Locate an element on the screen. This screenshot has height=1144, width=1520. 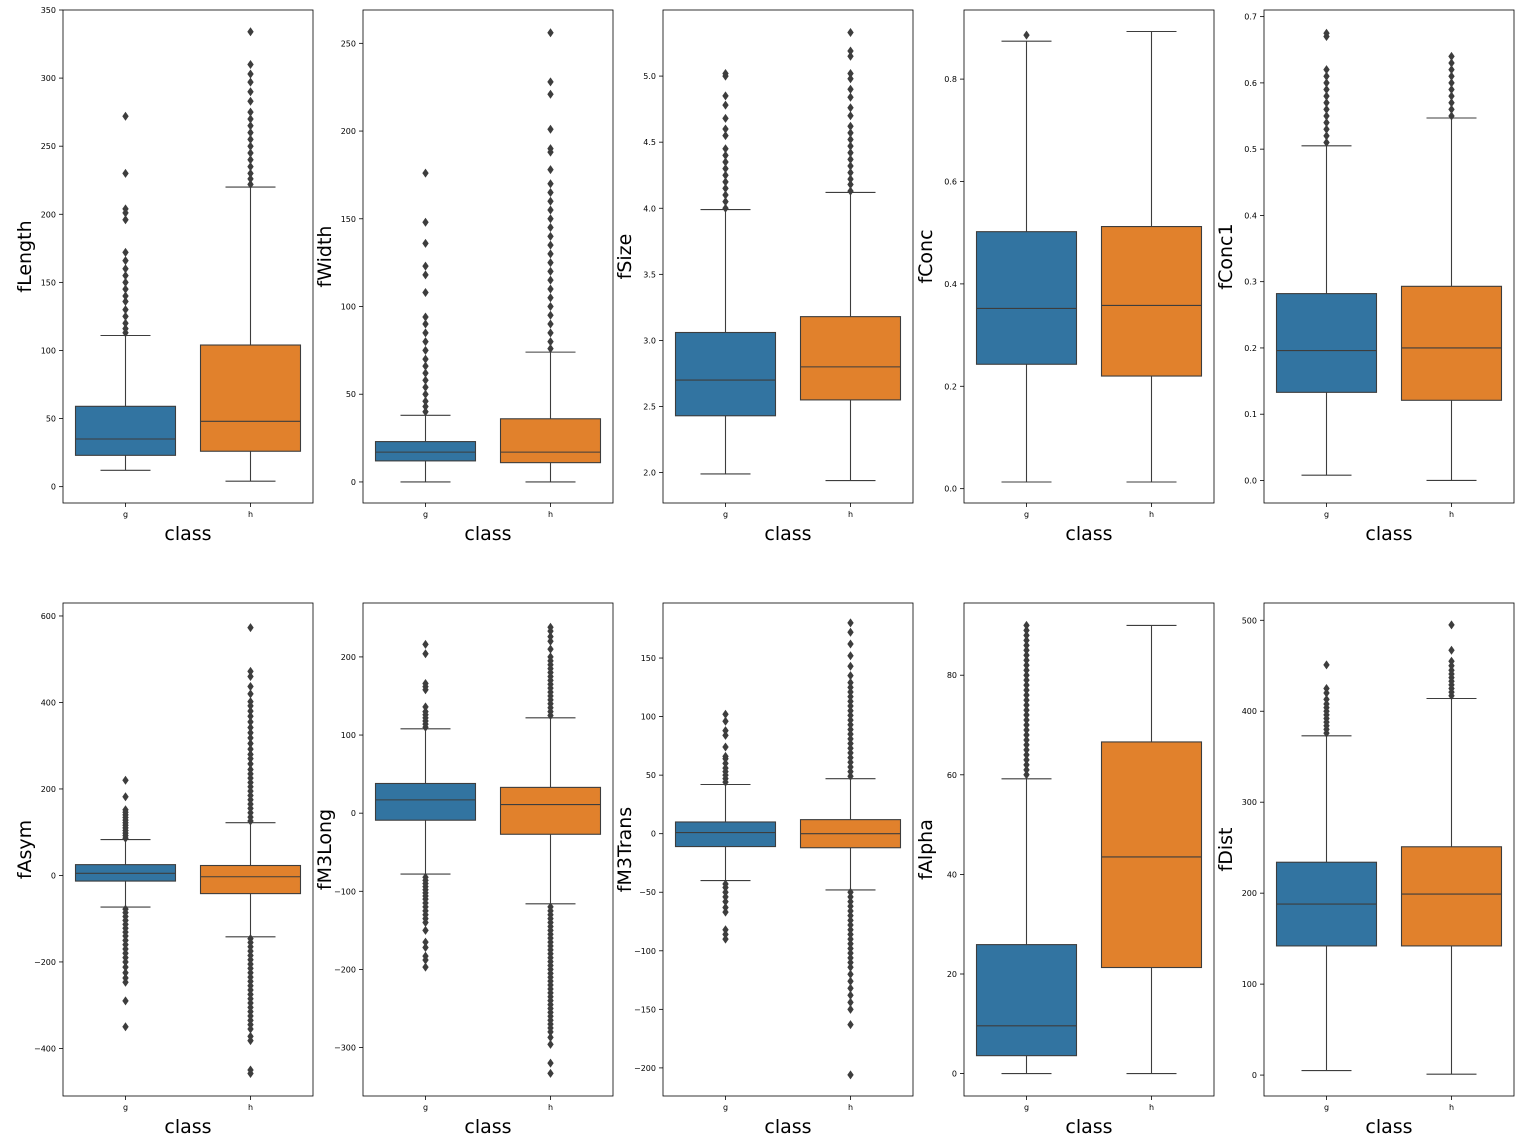
subplot-fSize: g h 2.0 2.5 3.0 3.5 4.0 4.5 5.0 class fSize is located at coordinates (764, 277).